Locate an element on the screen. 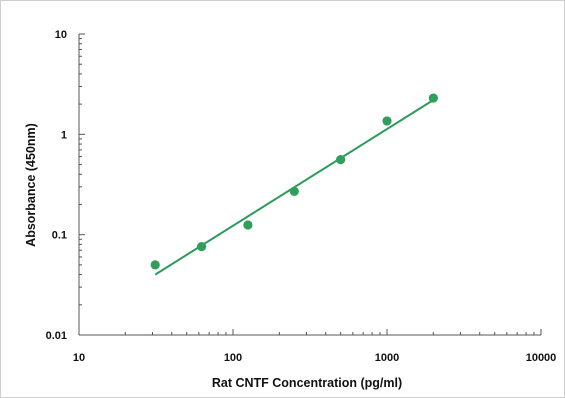 Image resolution: width=565 pixels, height=398 pixels. y-tick-label: 0.01 is located at coordinates (56, 336).